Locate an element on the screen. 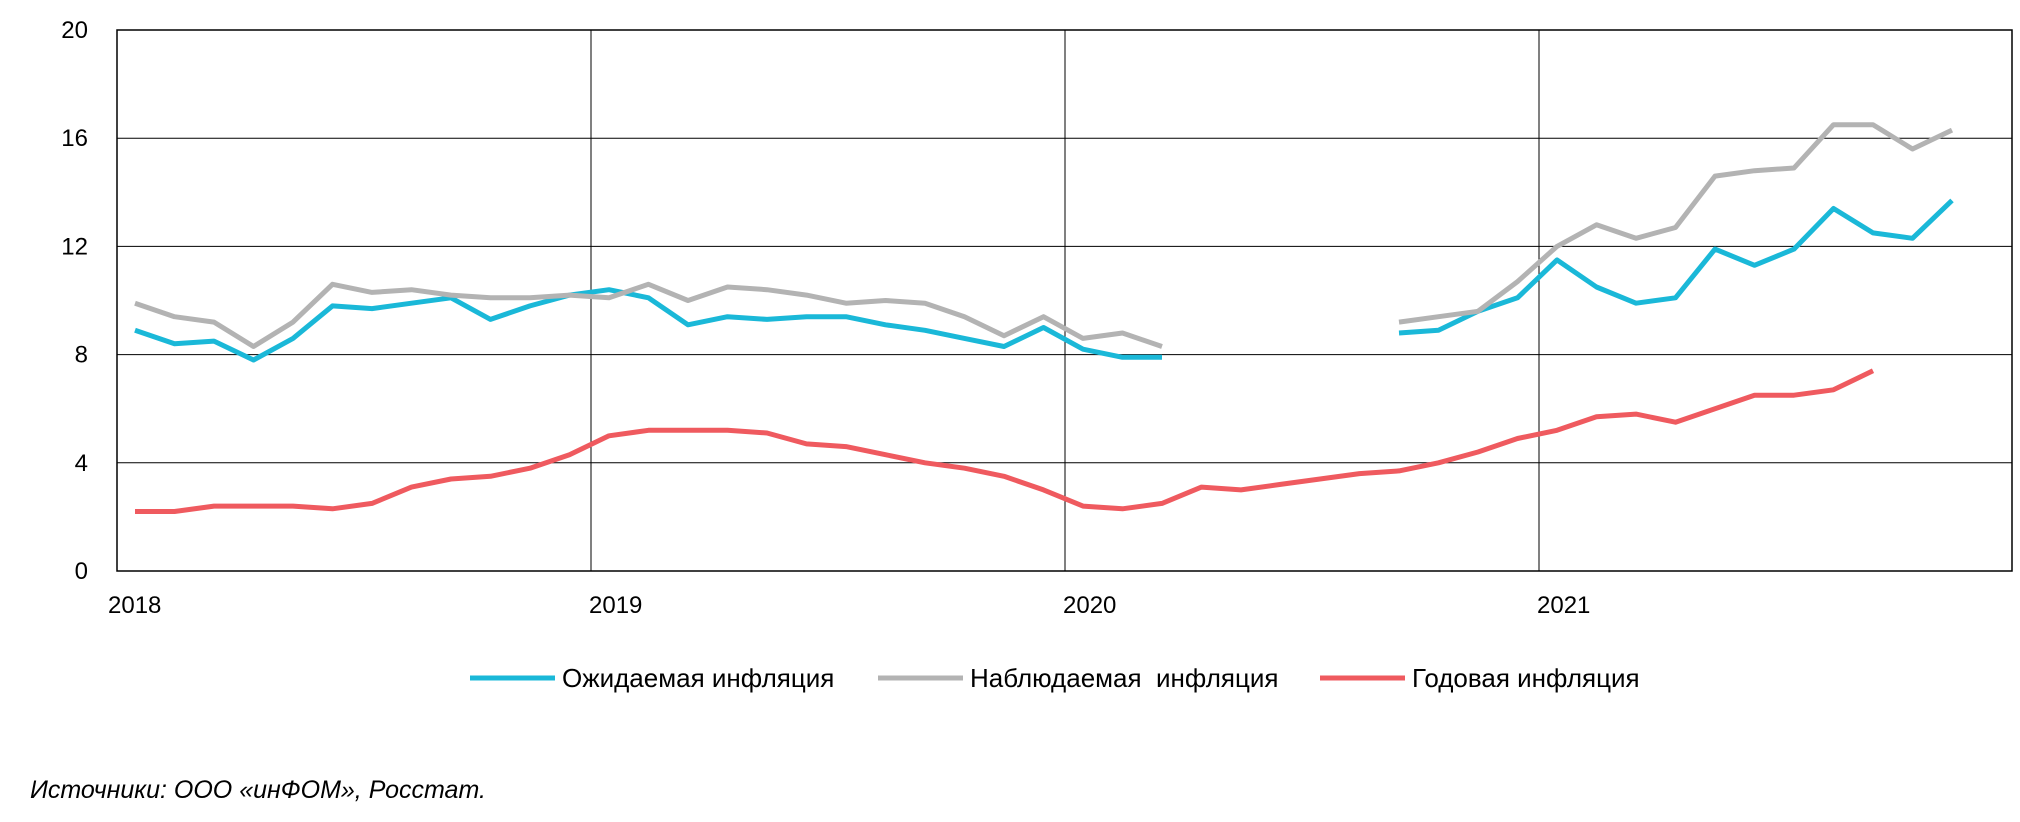  legend-label: Годовая инфляция is located at coordinates (1526, 678).